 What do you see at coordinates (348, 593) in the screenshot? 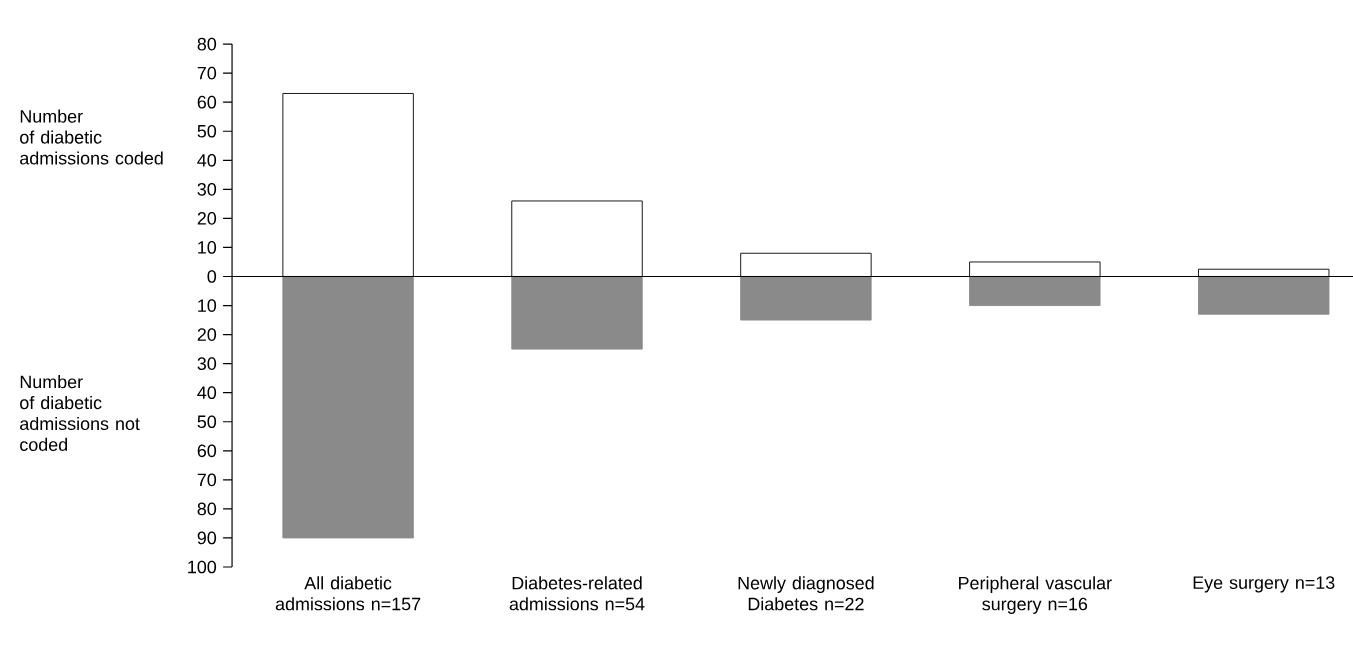
I see `x-tick-label: All diabetic admissions n=157` at bounding box center [348, 593].